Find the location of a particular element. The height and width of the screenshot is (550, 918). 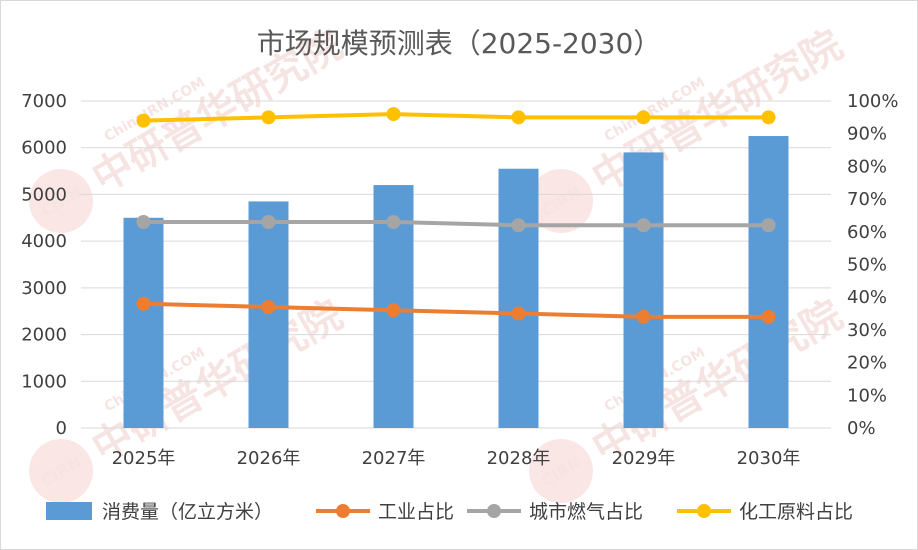

left-tick-label: 5000 is located at coordinates (44, 194).